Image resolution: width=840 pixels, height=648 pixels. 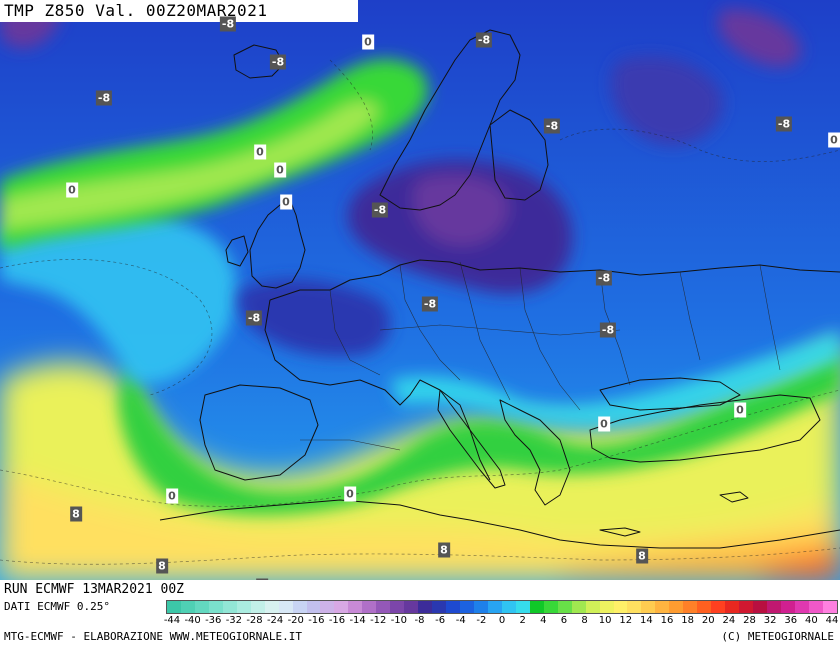 I want to click on legend-tick-label: -4, so click(x=460, y=620).